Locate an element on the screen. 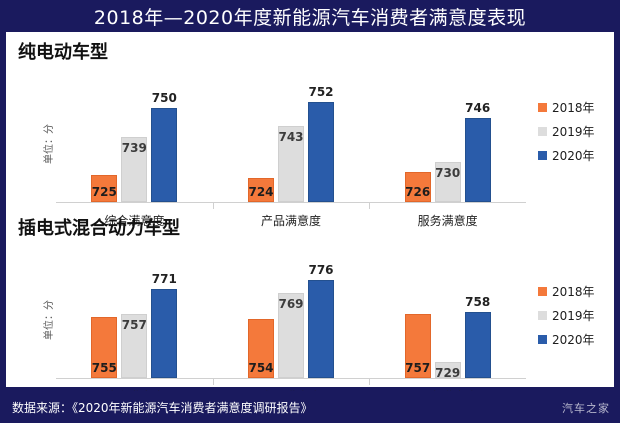 This screenshot has height=423, width=620. bar-value-label: 729 is located at coordinates (448, 373).